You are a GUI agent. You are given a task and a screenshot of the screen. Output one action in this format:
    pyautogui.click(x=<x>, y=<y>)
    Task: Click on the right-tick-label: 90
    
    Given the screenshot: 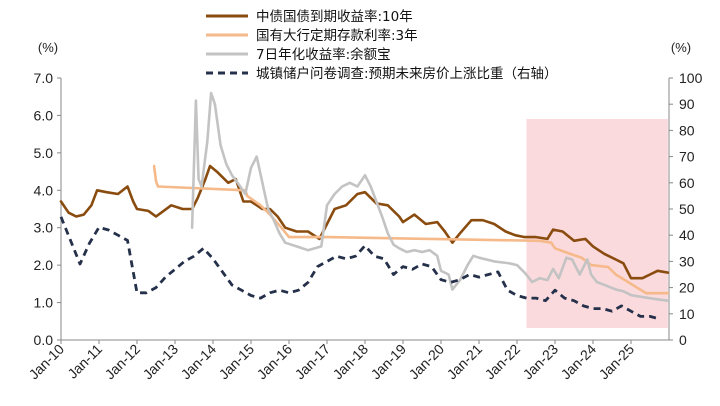 What is the action you would take?
    pyautogui.click(x=687, y=104)
    